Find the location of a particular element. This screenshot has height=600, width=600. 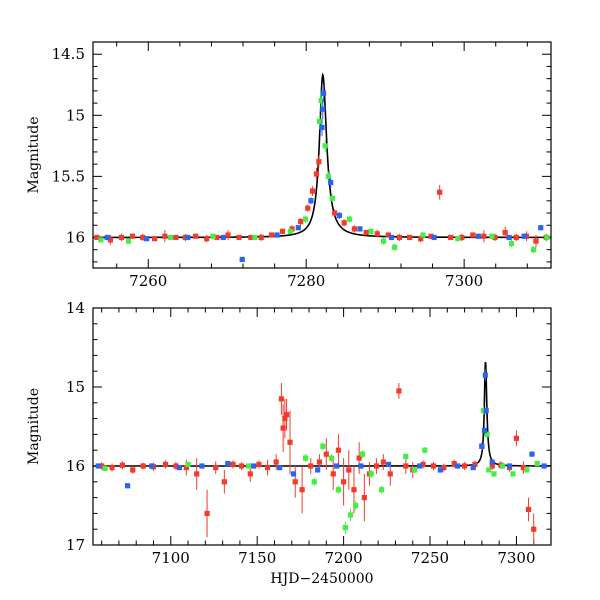

y-tick-label: 17 is located at coordinates (75, 545).